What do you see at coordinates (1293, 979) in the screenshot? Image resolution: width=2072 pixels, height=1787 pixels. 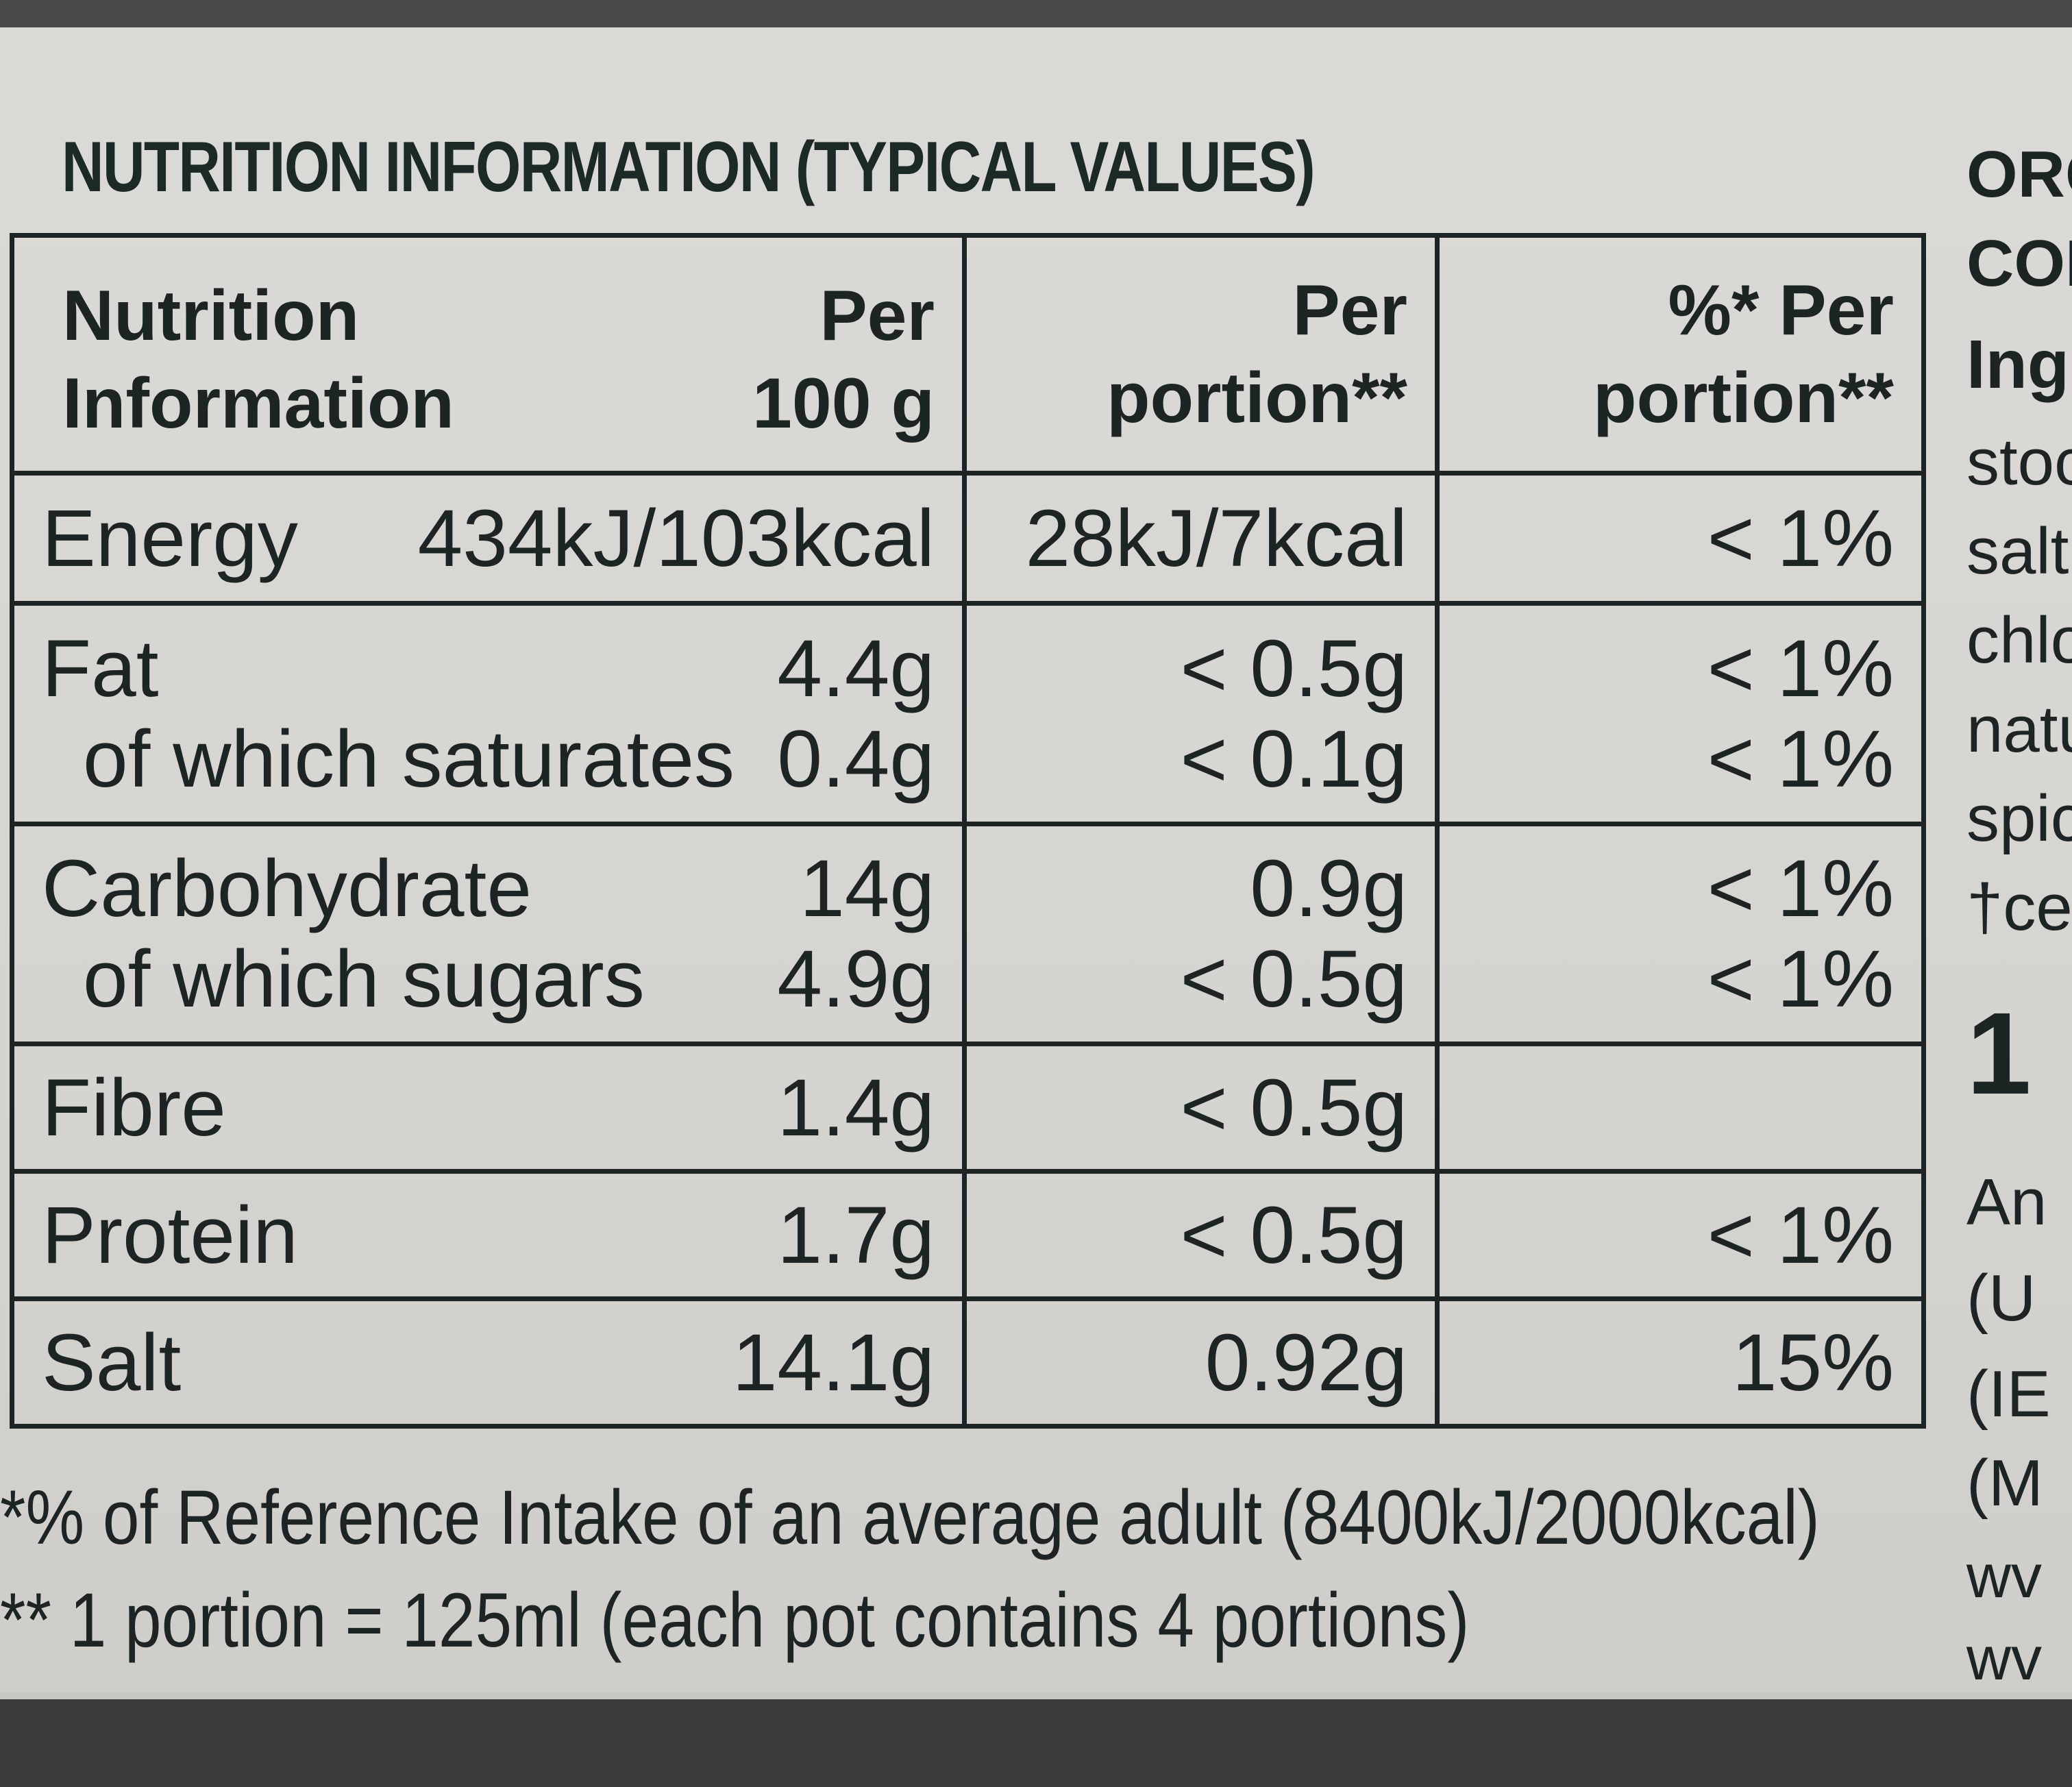 I see `sugars-portion: < 0.5g` at bounding box center [1293, 979].